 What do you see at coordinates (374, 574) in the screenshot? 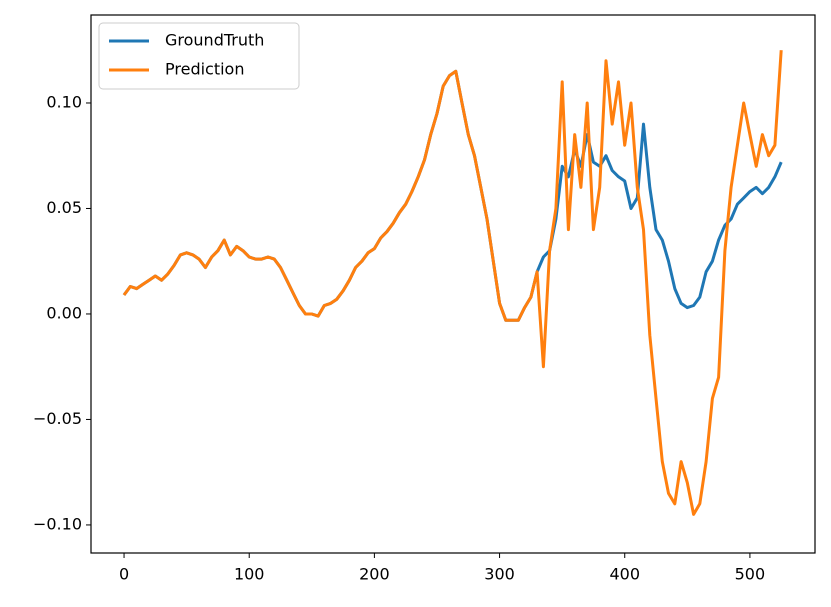
I see `x-tick-label: 200` at bounding box center [374, 574].